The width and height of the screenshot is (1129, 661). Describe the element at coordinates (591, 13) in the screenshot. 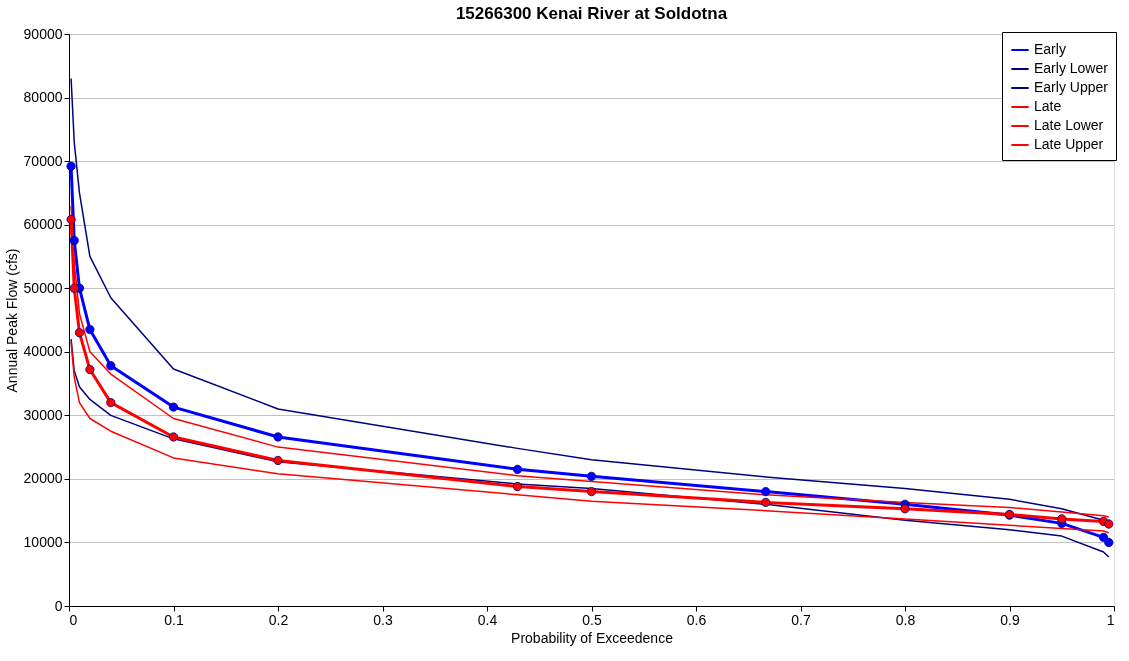

I see `chart-title: 15266300 Kenai River at Soldotna` at that location.